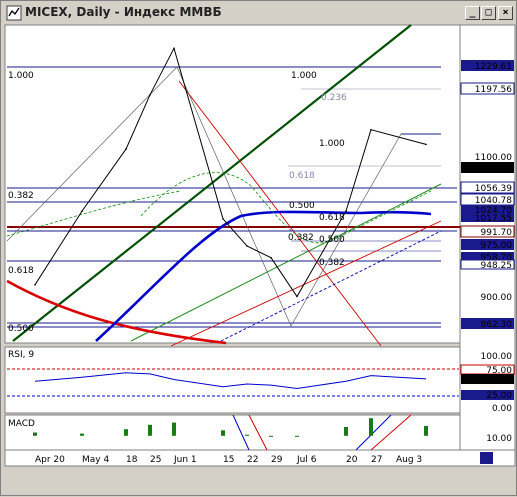 The image size is (517, 497). I want to click on rsi-tick: 100.00, so click(497, 357).